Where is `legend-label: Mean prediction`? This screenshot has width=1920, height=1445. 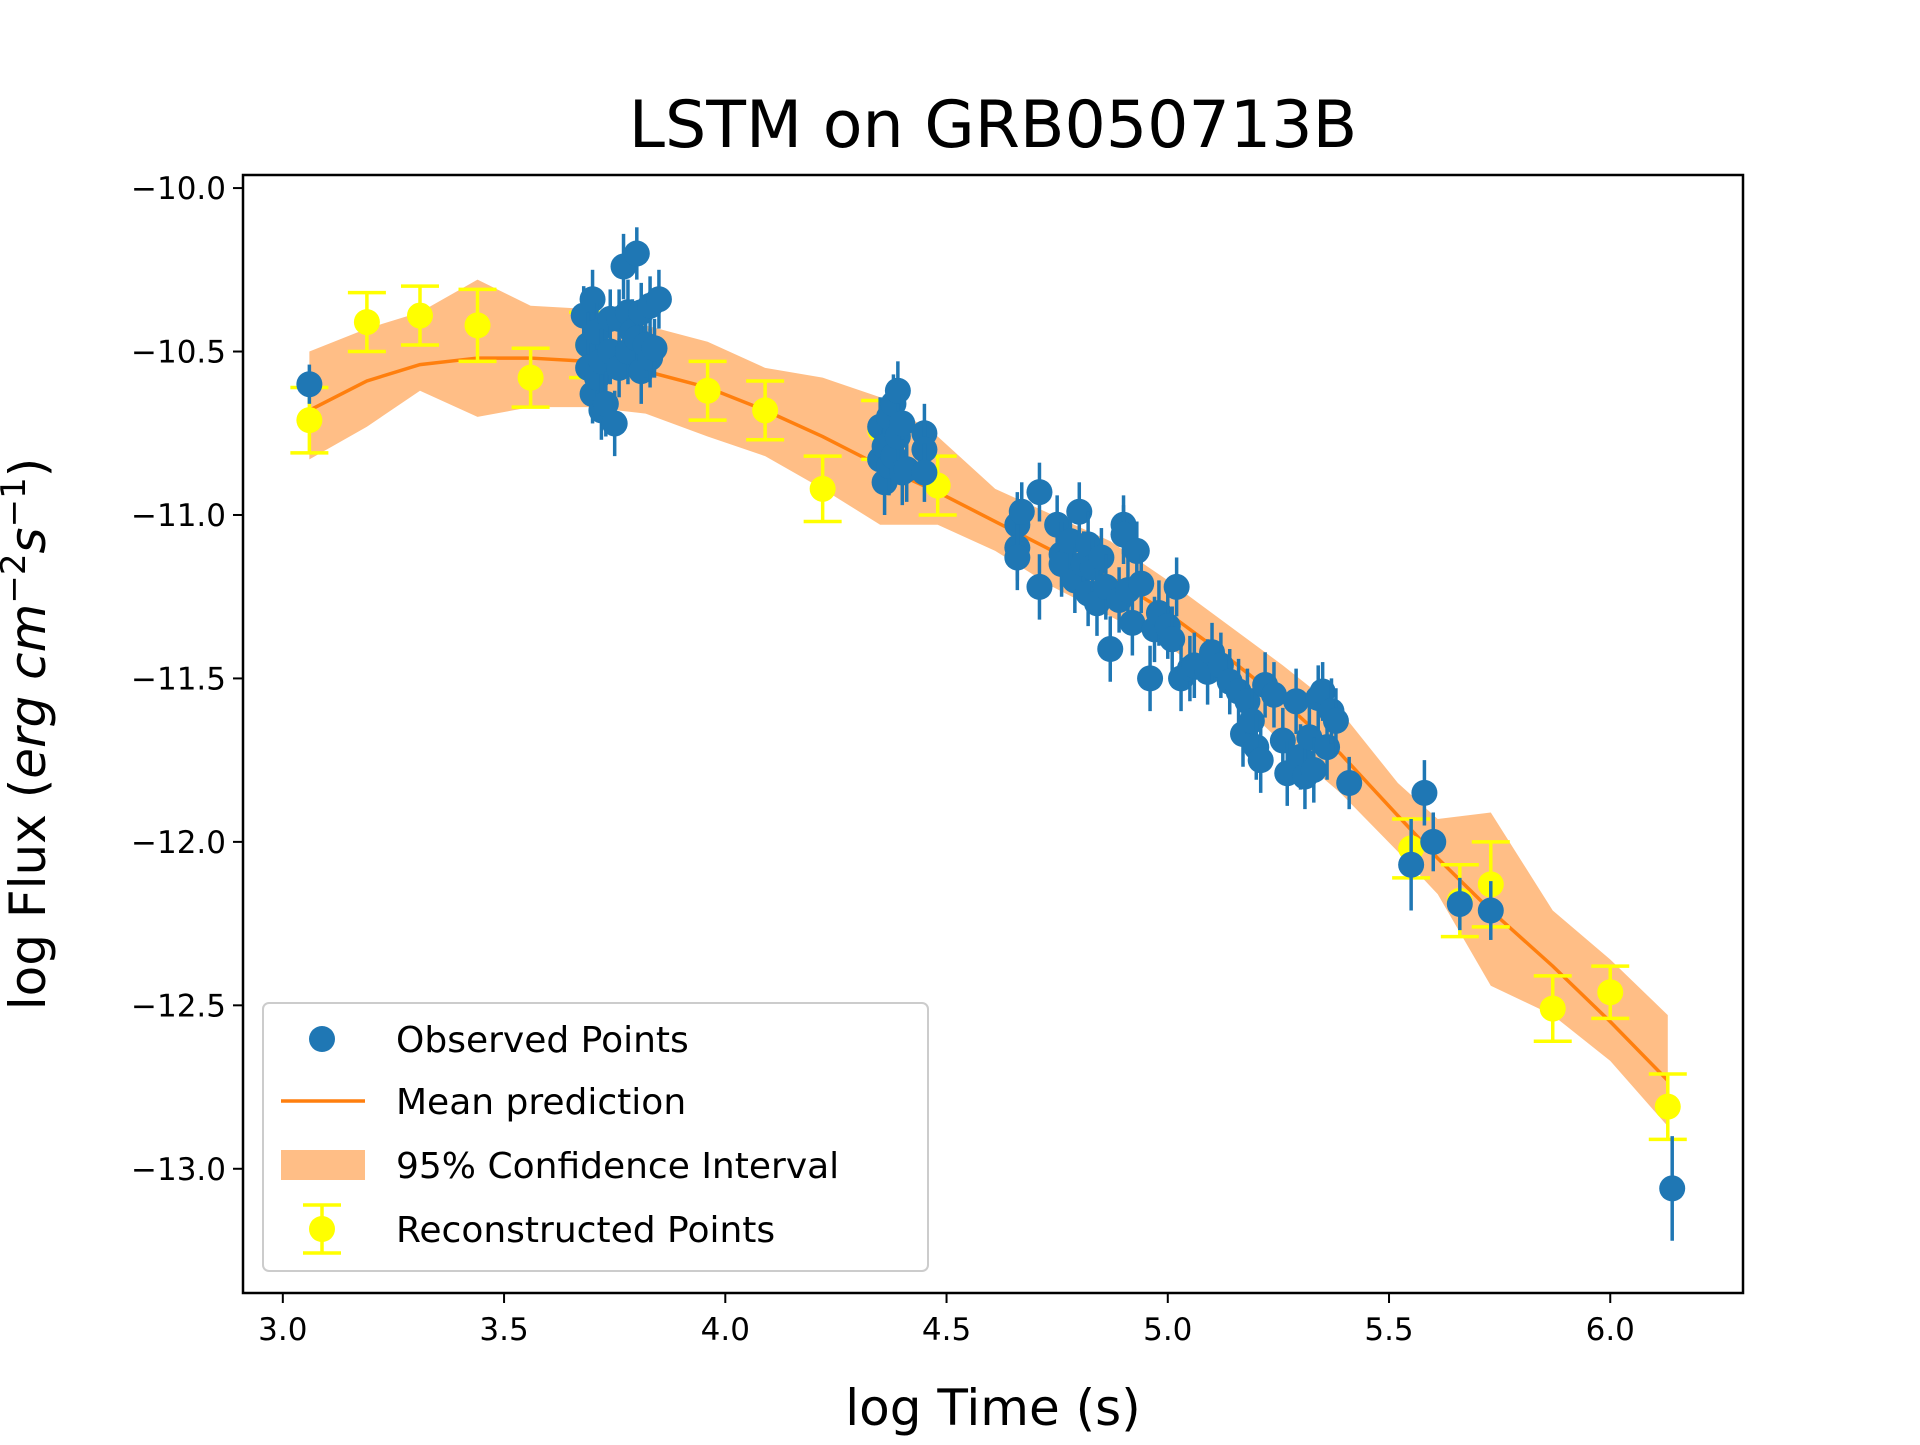 legend-label: Mean prediction is located at coordinates (541, 1102).